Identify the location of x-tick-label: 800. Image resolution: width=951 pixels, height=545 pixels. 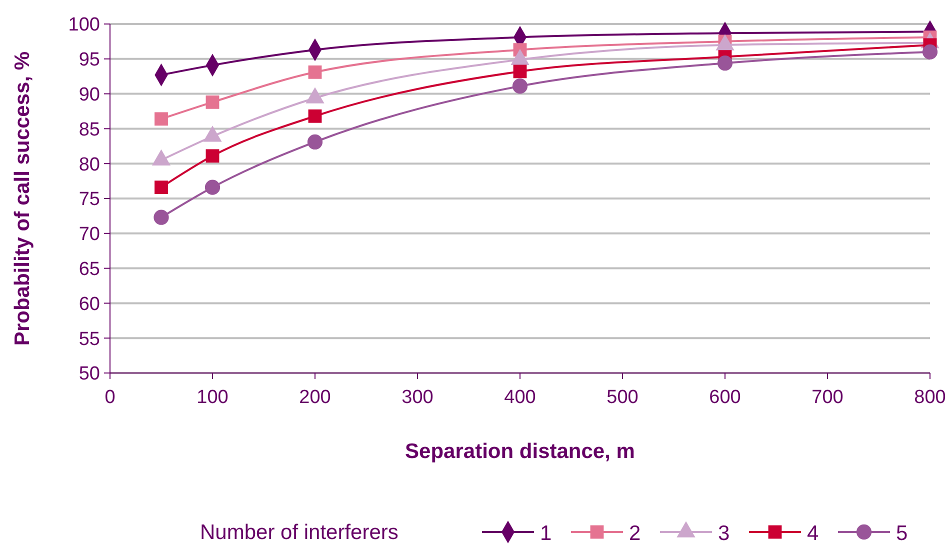
(930, 397).